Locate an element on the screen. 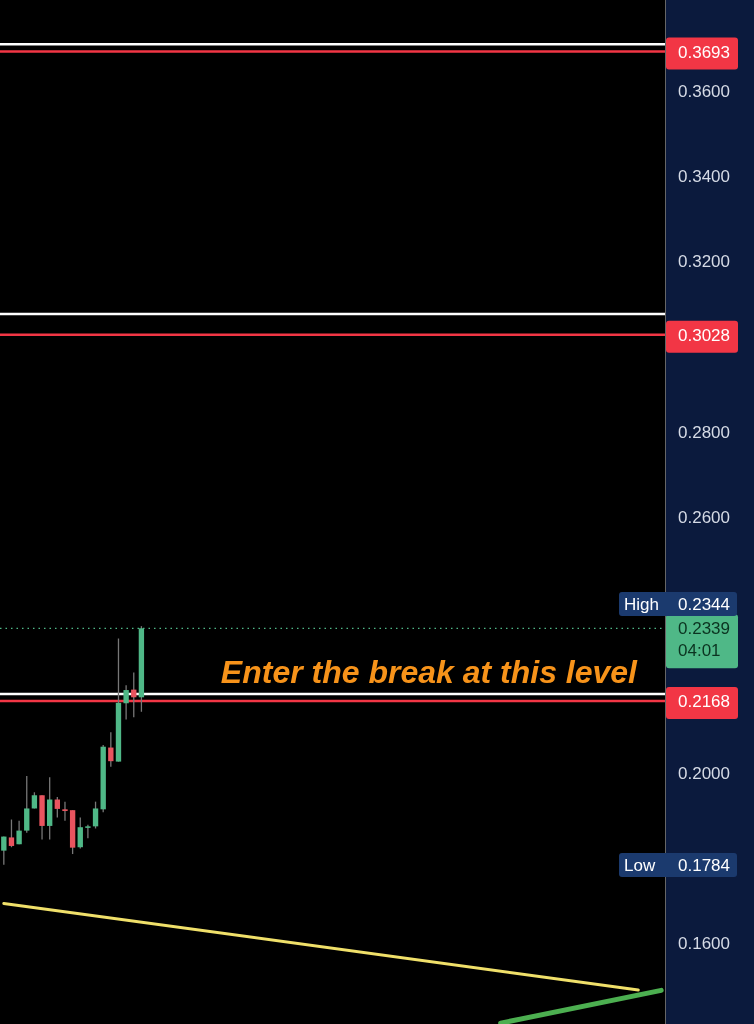  y-tick-label: 0.2000 is located at coordinates (704, 773).